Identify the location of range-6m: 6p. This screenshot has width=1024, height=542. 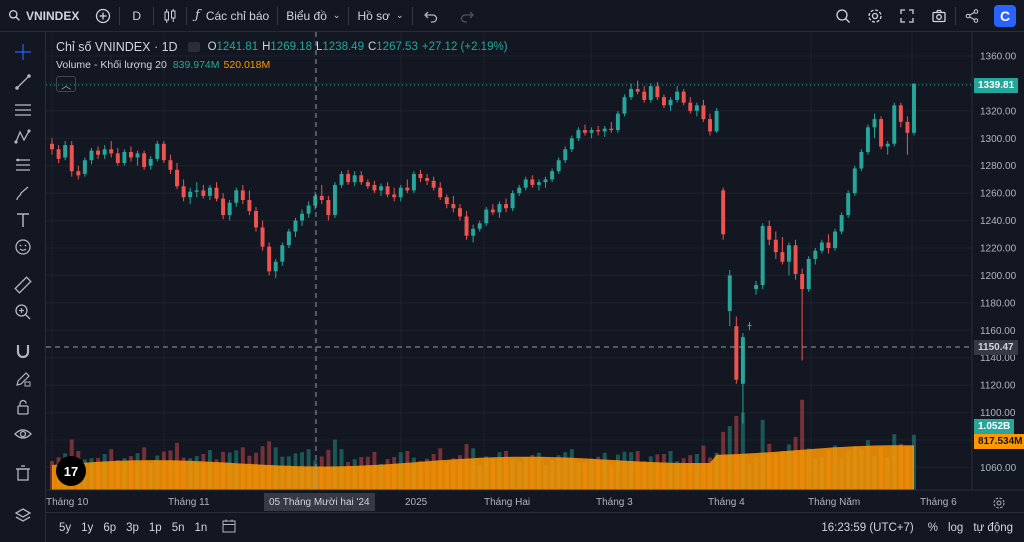
(110, 527).